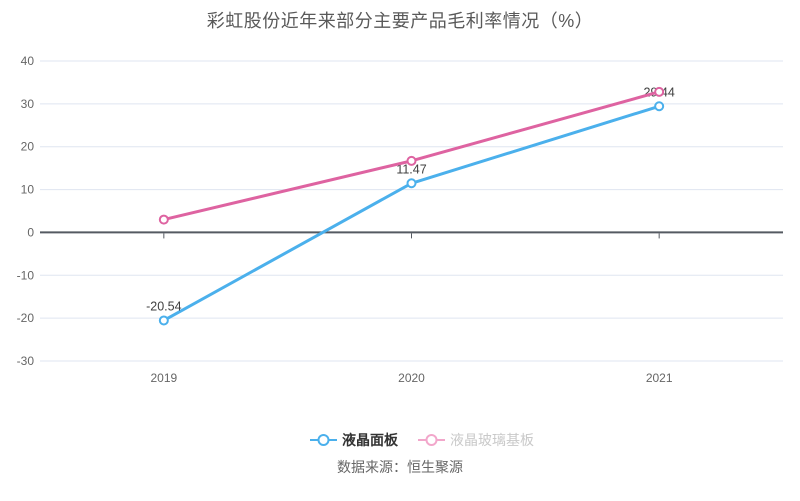  Describe the element at coordinates (411, 378) in the screenshot. I see `x-axis-tick-label: 2020` at that location.